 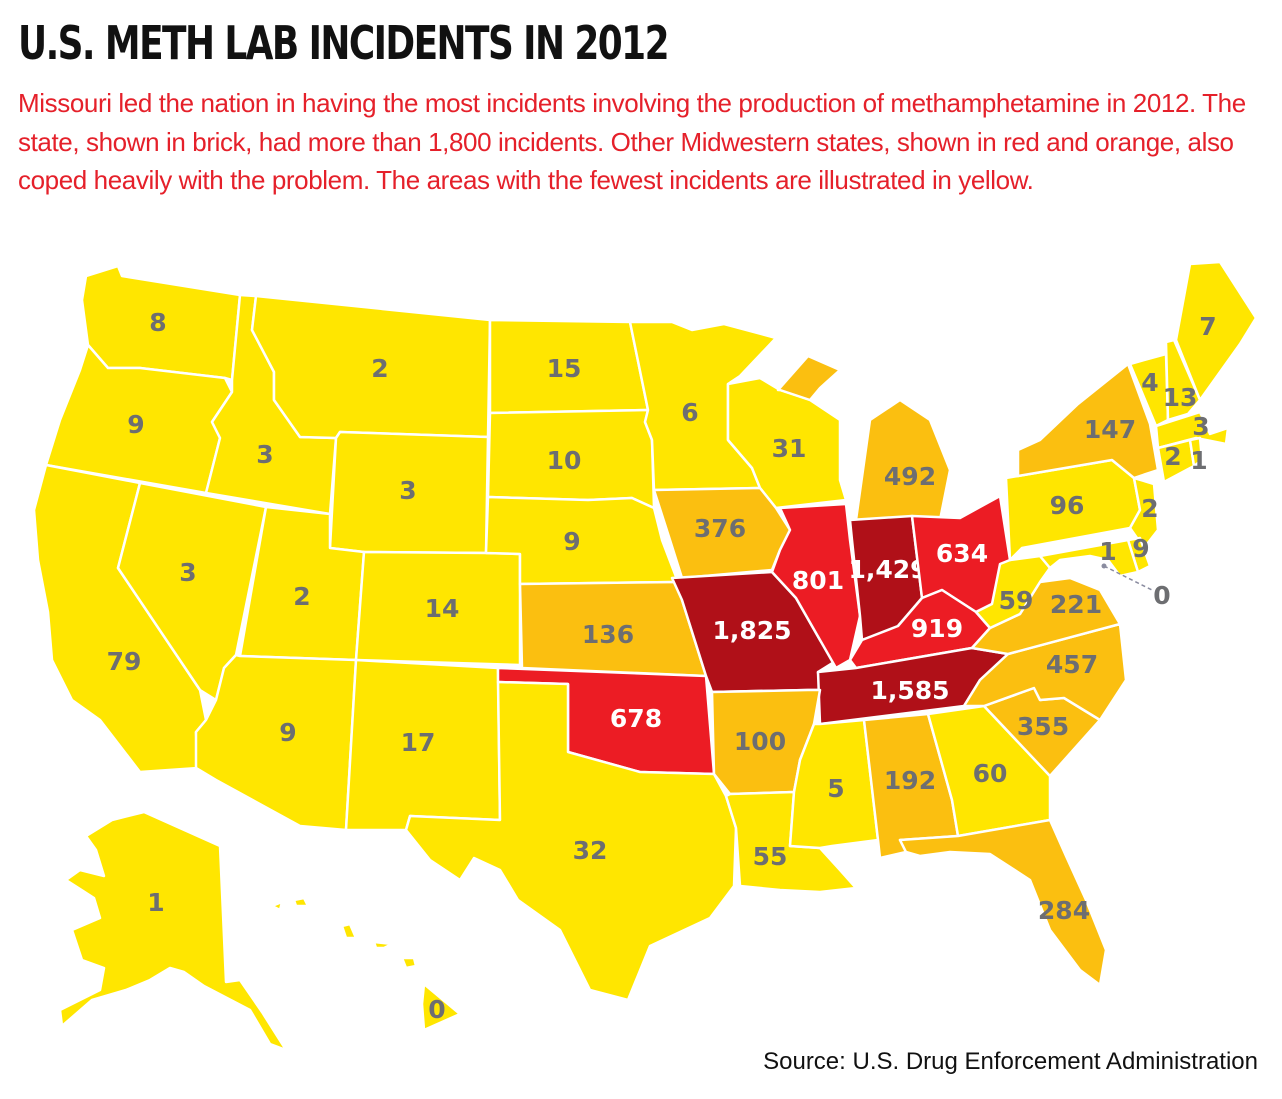 I want to click on svg-text: 1,825, so click(x=751, y=630).